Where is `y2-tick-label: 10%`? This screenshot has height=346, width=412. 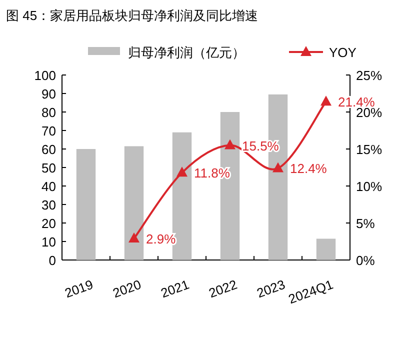
y2-tick-label: 10% is located at coordinates (369, 186).